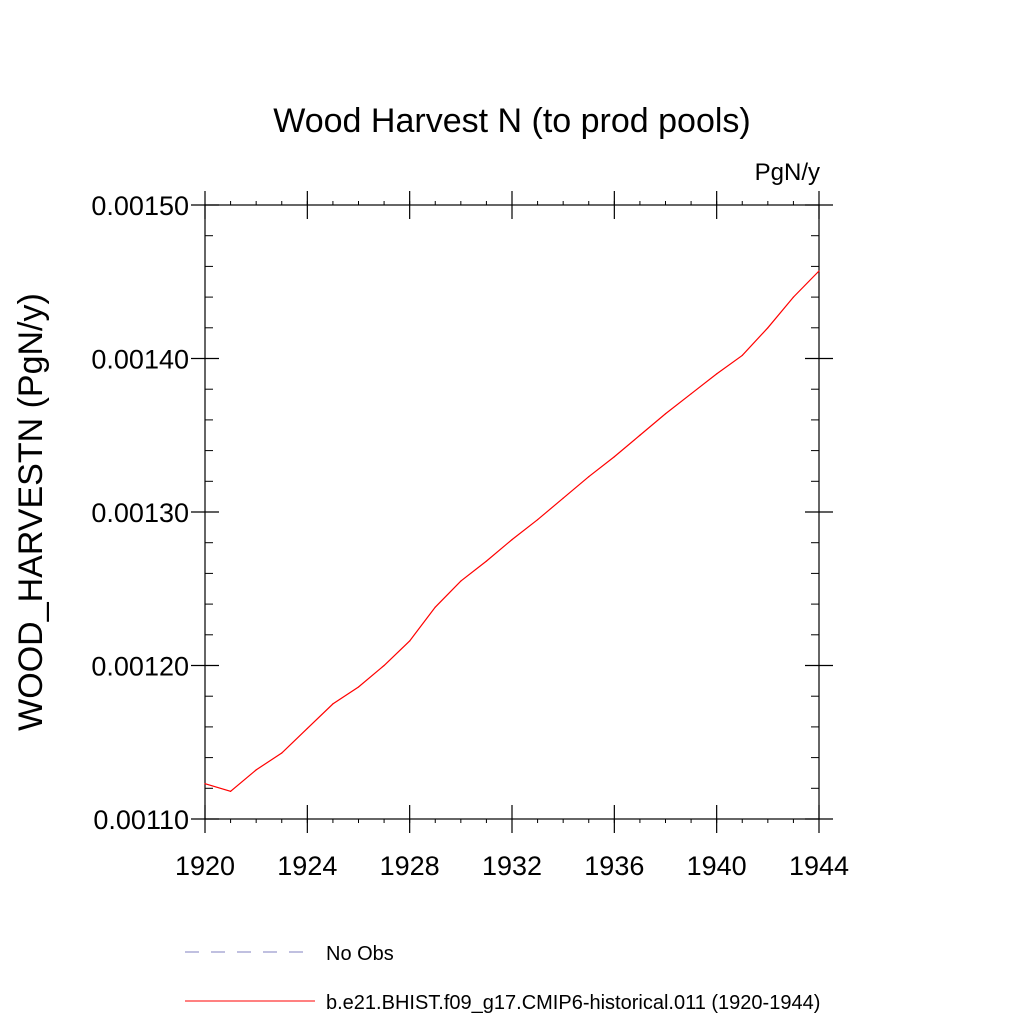 This screenshot has height=1024, width=1024. What do you see at coordinates (140, 360) in the screenshot?
I see `y-tick-label: 0.00140` at bounding box center [140, 360].